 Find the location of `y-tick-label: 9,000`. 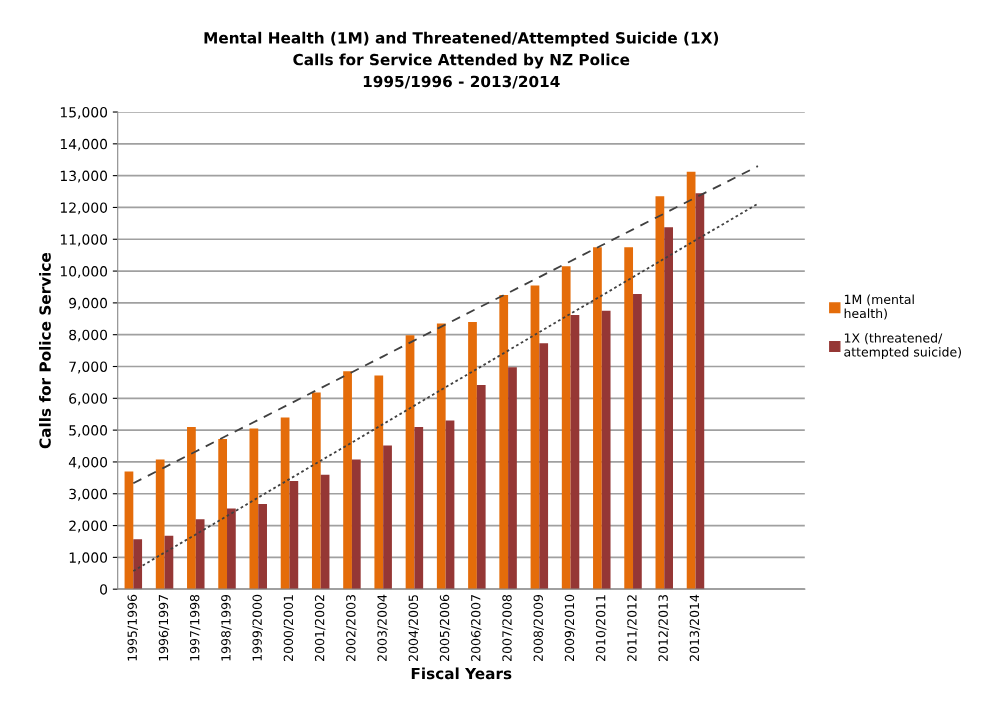

y-tick-label: 9,000 is located at coordinates (88, 303).